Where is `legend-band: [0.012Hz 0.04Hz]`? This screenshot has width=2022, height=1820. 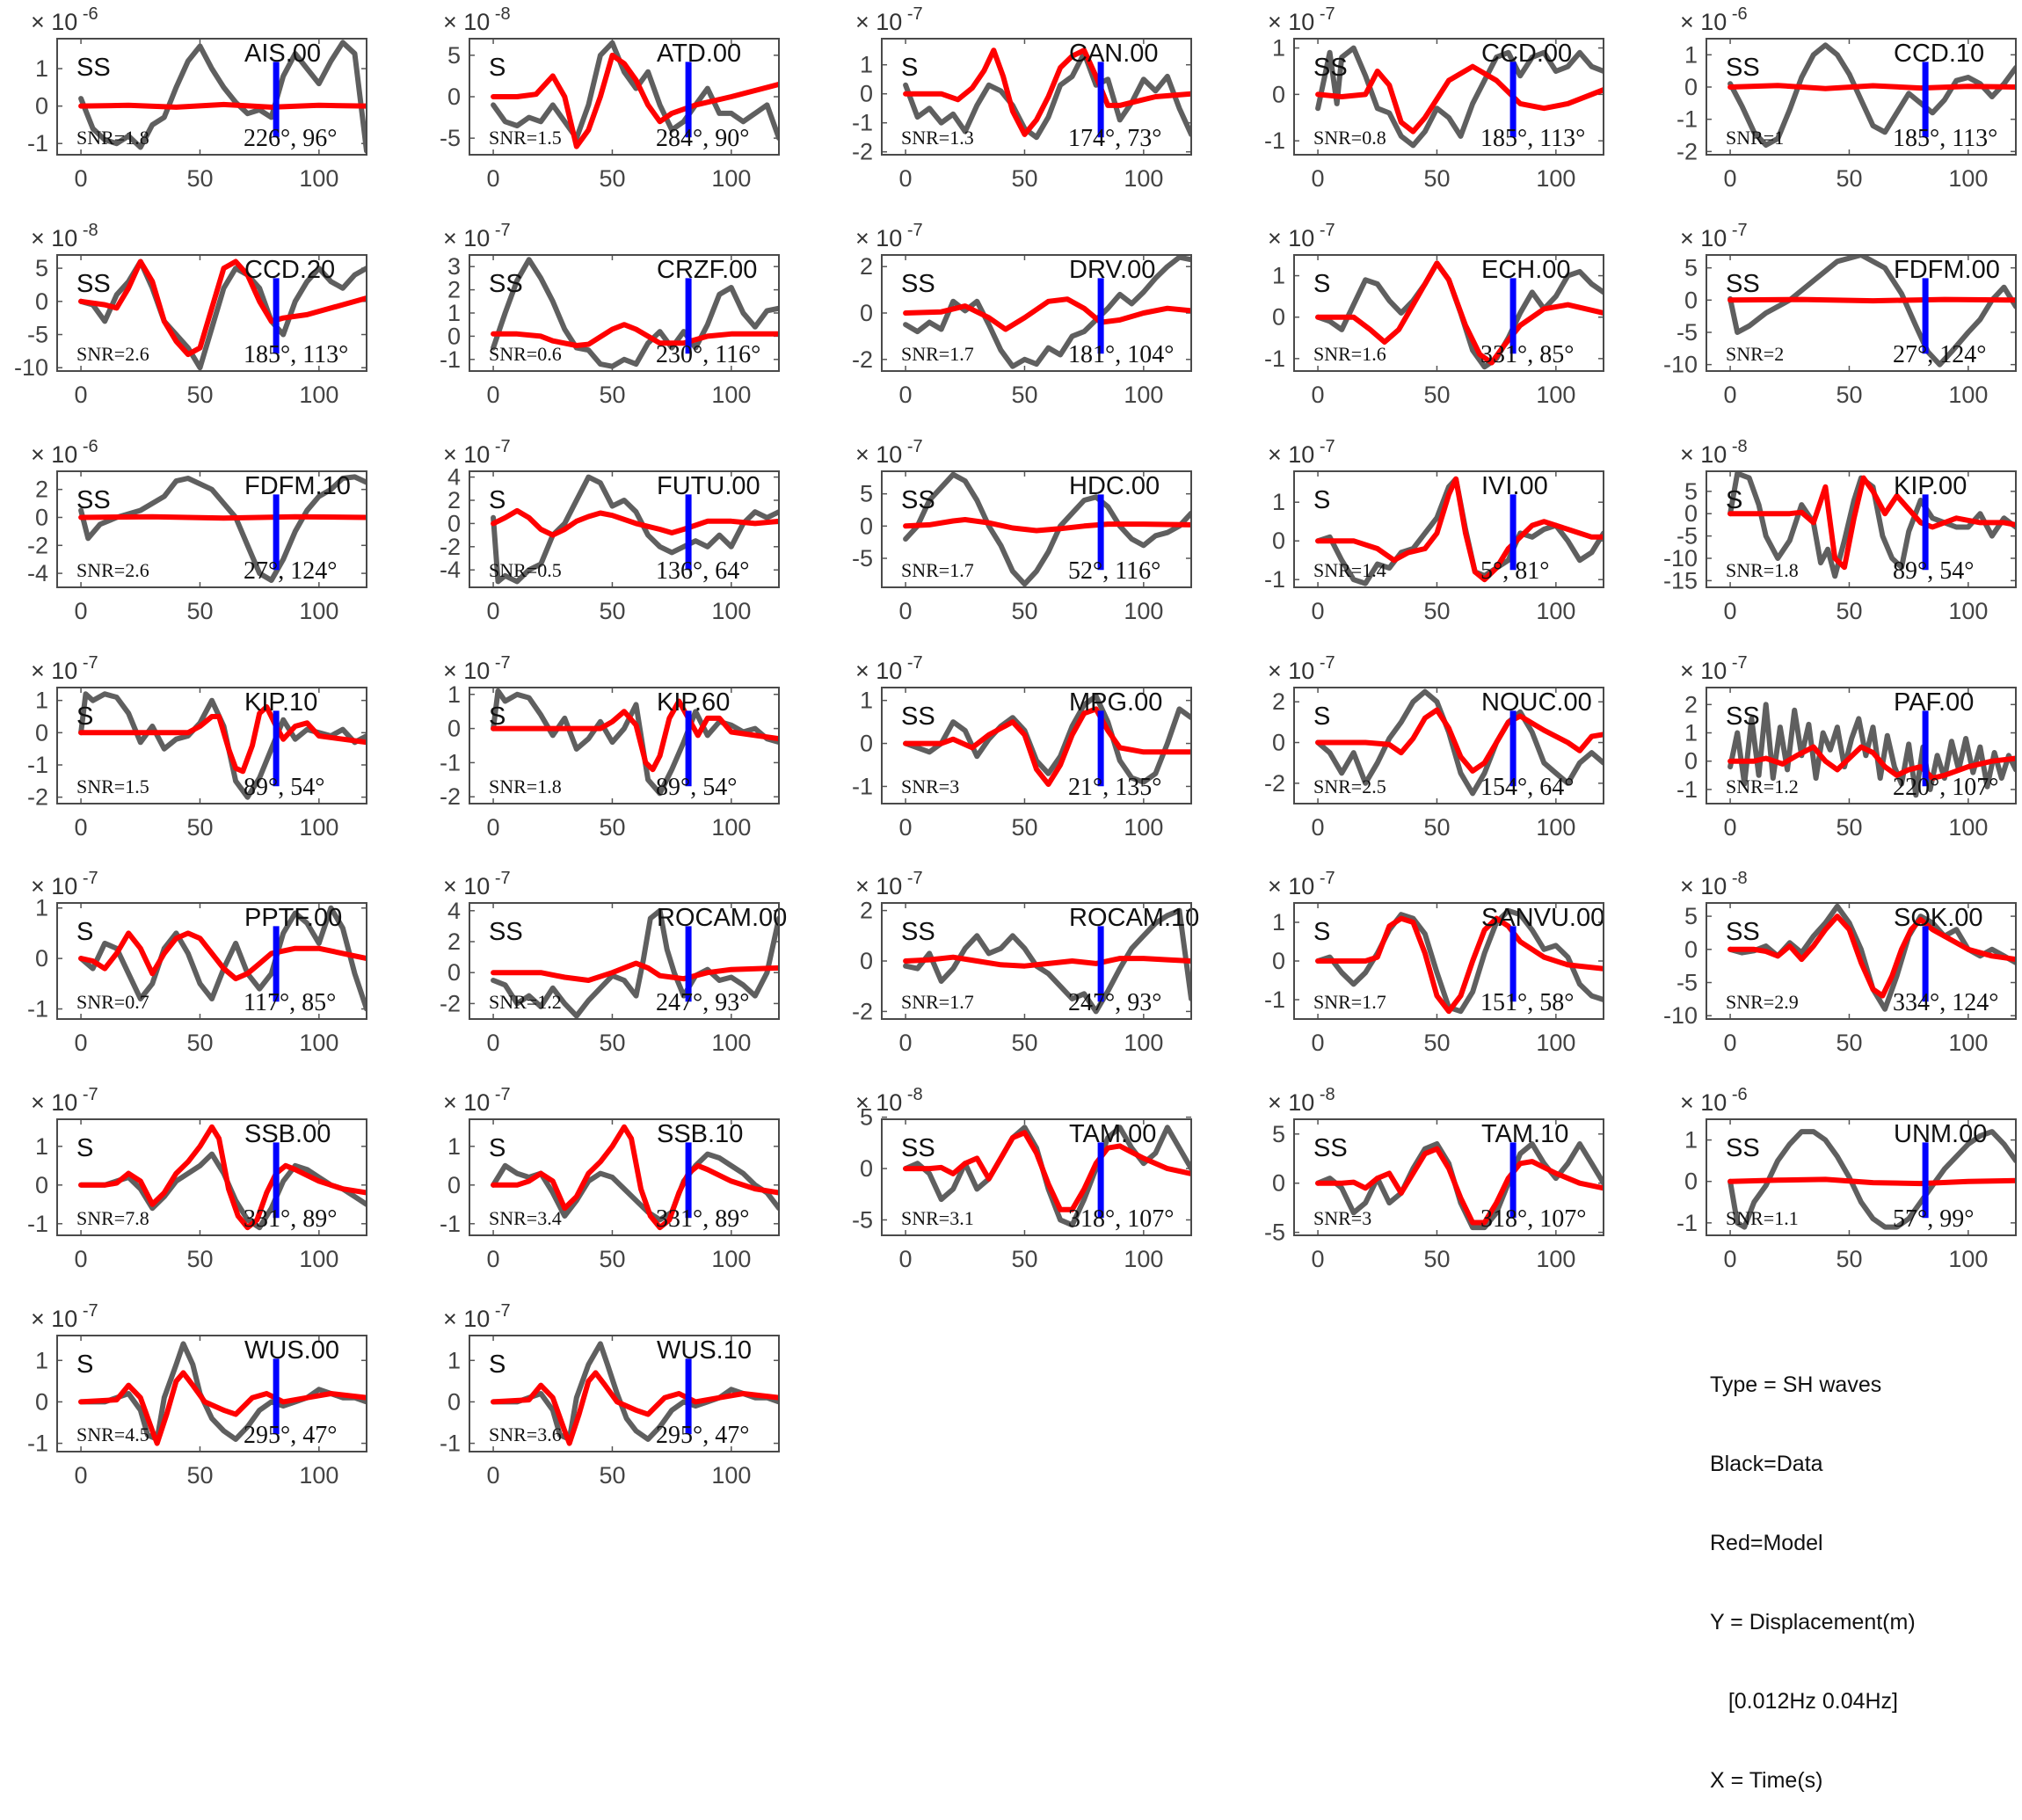 legend-band: [0.012Hz 0.04Hz] is located at coordinates (1804, 1701).